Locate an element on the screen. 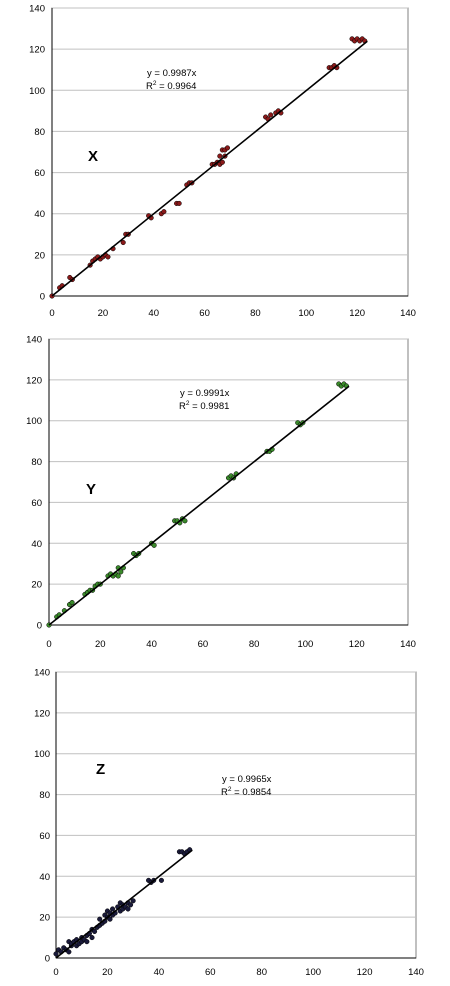  r-squared: R2 = 0.9964 is located at coordinates (171, 86).